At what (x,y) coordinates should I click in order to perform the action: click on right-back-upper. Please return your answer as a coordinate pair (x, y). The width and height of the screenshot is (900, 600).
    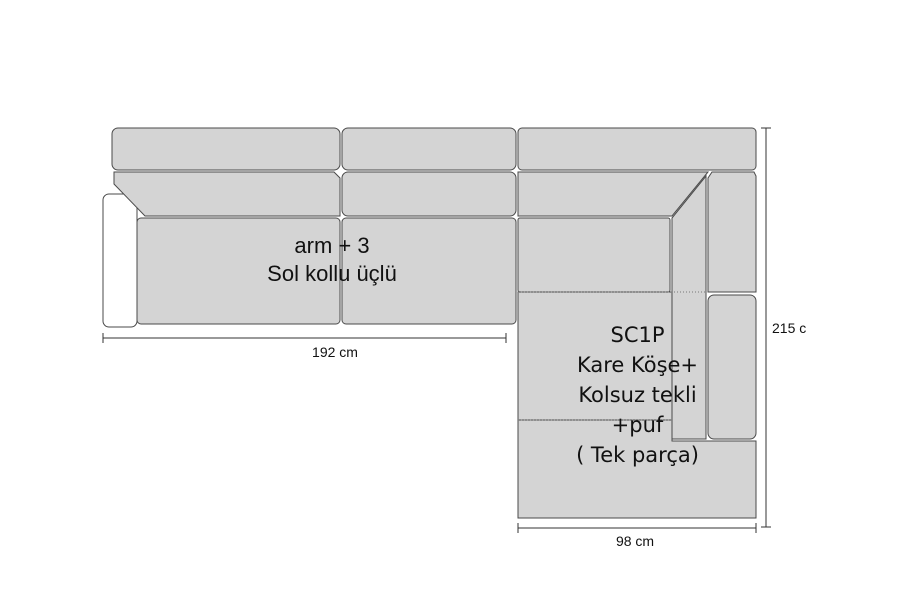
    Looking at the image, I should click on (732, 232).